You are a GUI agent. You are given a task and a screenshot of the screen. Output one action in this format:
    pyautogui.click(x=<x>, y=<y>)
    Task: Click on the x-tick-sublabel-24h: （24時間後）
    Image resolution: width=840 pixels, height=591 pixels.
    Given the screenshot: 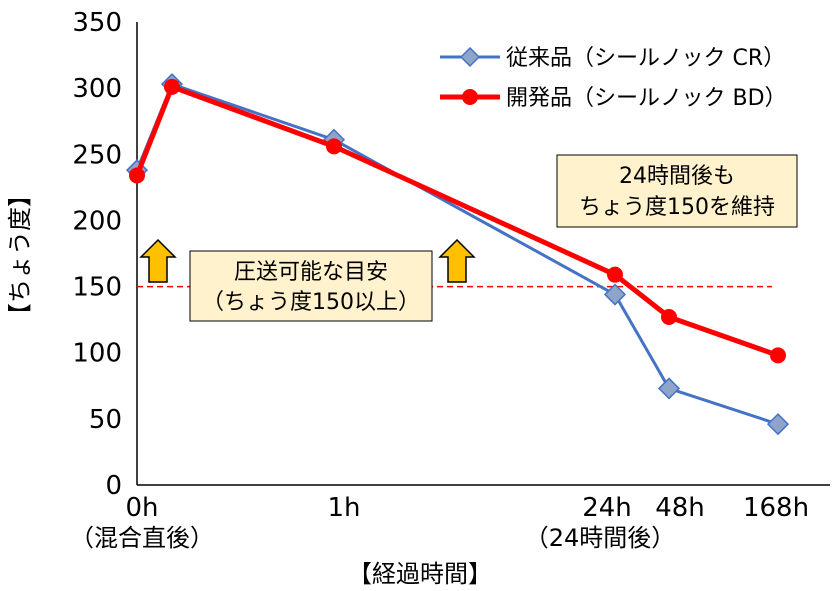 What is the action you would take?
    pyautogui.click(x=600, y=538)
    